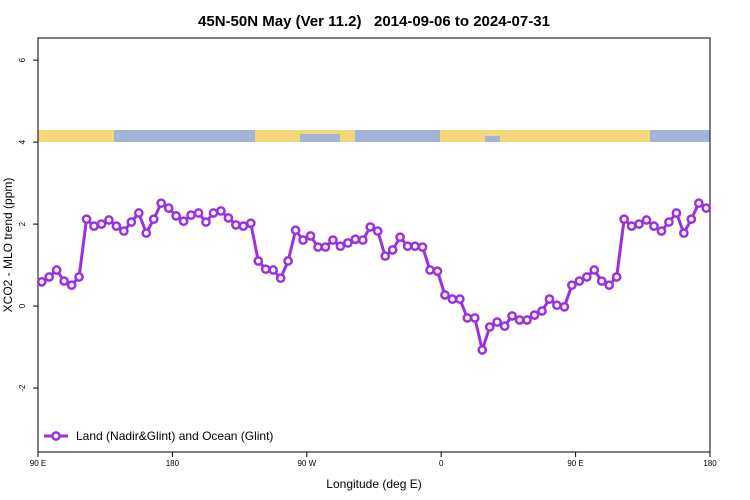 This screenshot has height=500, width=750. I want to click on legend-label: Land (Nadir&Glint) and Ocean (Glint), so click(174, 436).